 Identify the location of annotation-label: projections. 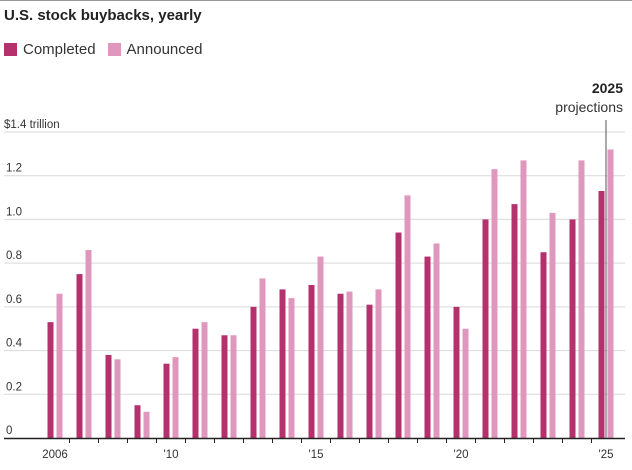
(589, 107).